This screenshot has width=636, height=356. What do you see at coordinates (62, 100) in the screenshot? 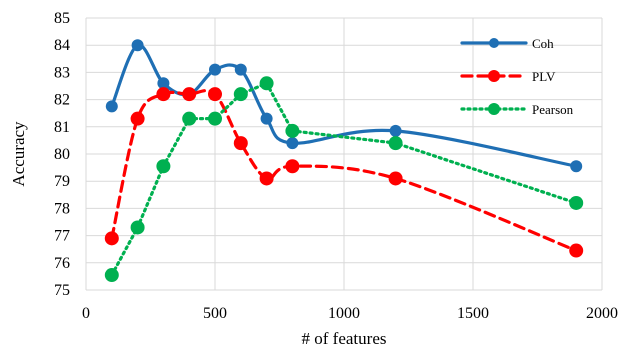
I see `y-tick-label: 82` at bounding box center [62, 100].